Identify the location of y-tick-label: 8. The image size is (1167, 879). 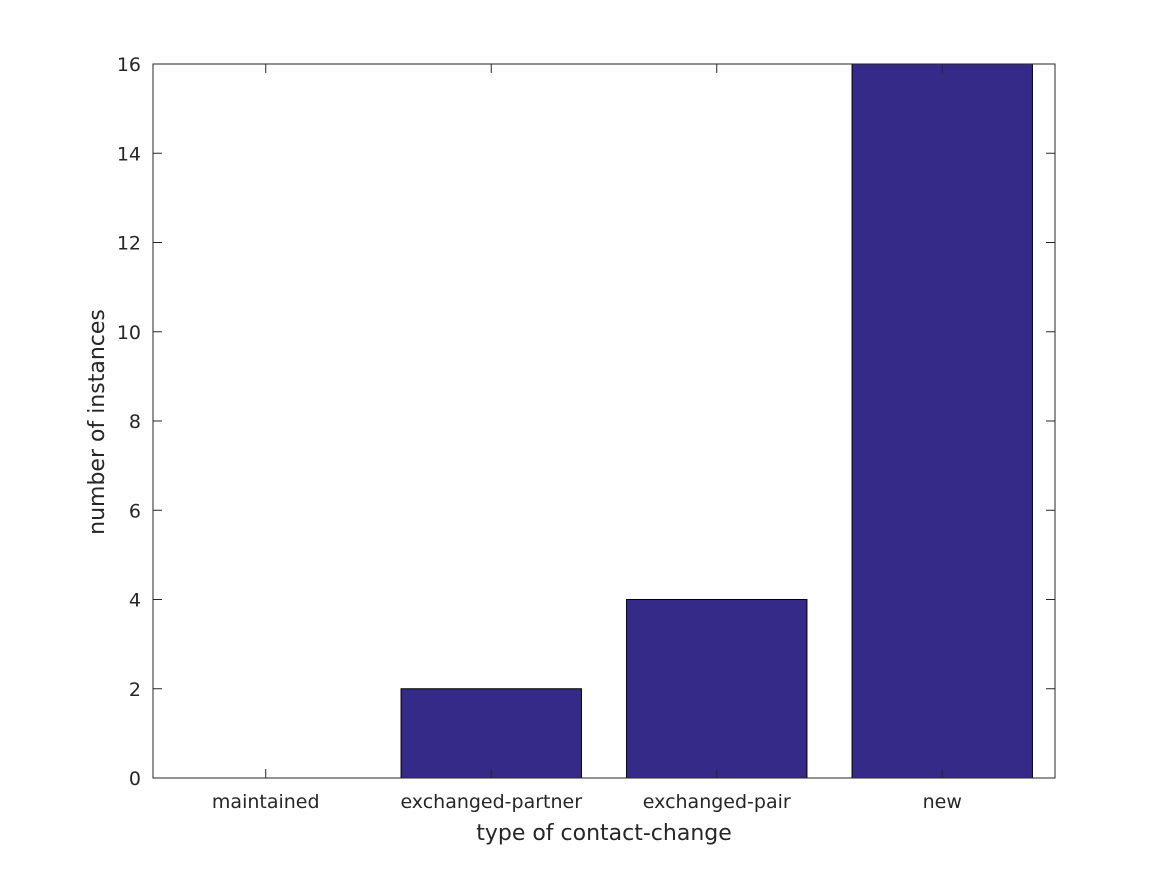
(135, 422).